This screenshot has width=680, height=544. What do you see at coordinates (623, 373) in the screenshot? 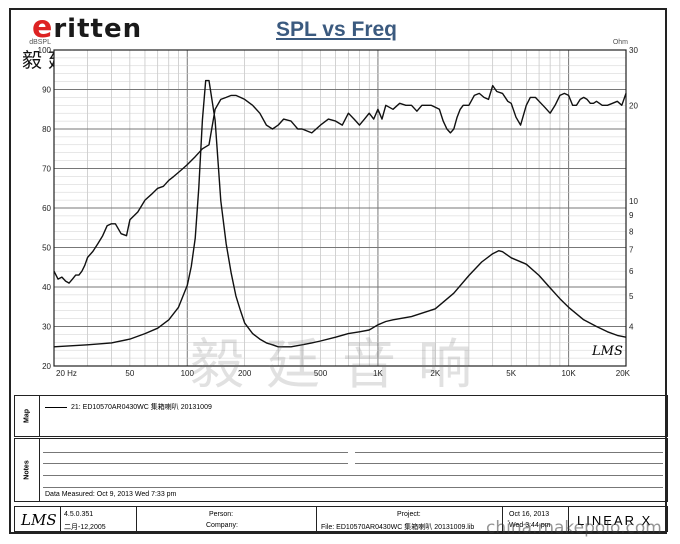
I see `x-tick-label: 20K` at bounding box center [623, 373].